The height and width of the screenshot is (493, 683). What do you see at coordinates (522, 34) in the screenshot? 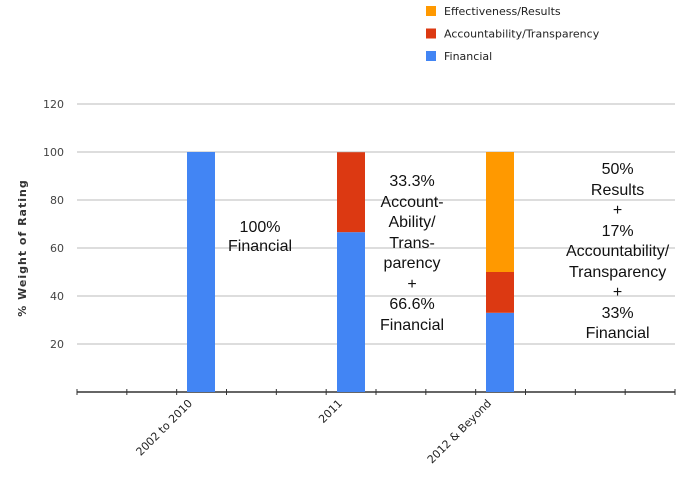
I see `legend-label: Accountability/Transparency` at bounding box center [522, 34].